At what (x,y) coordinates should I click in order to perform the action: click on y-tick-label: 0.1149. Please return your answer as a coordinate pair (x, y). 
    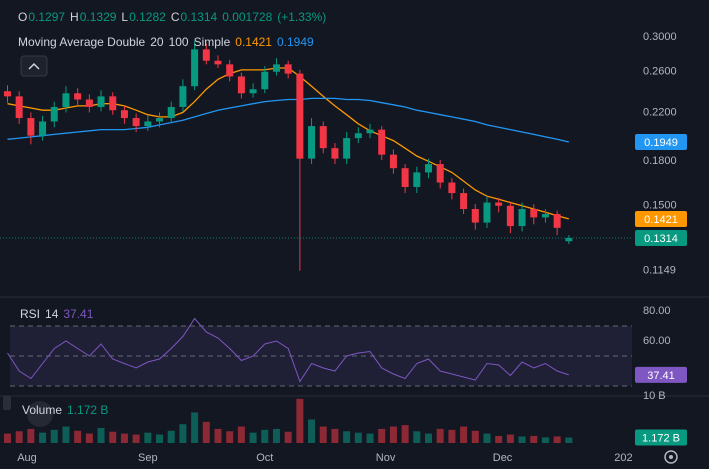
    Looking at the image, I should click on (659, 271).